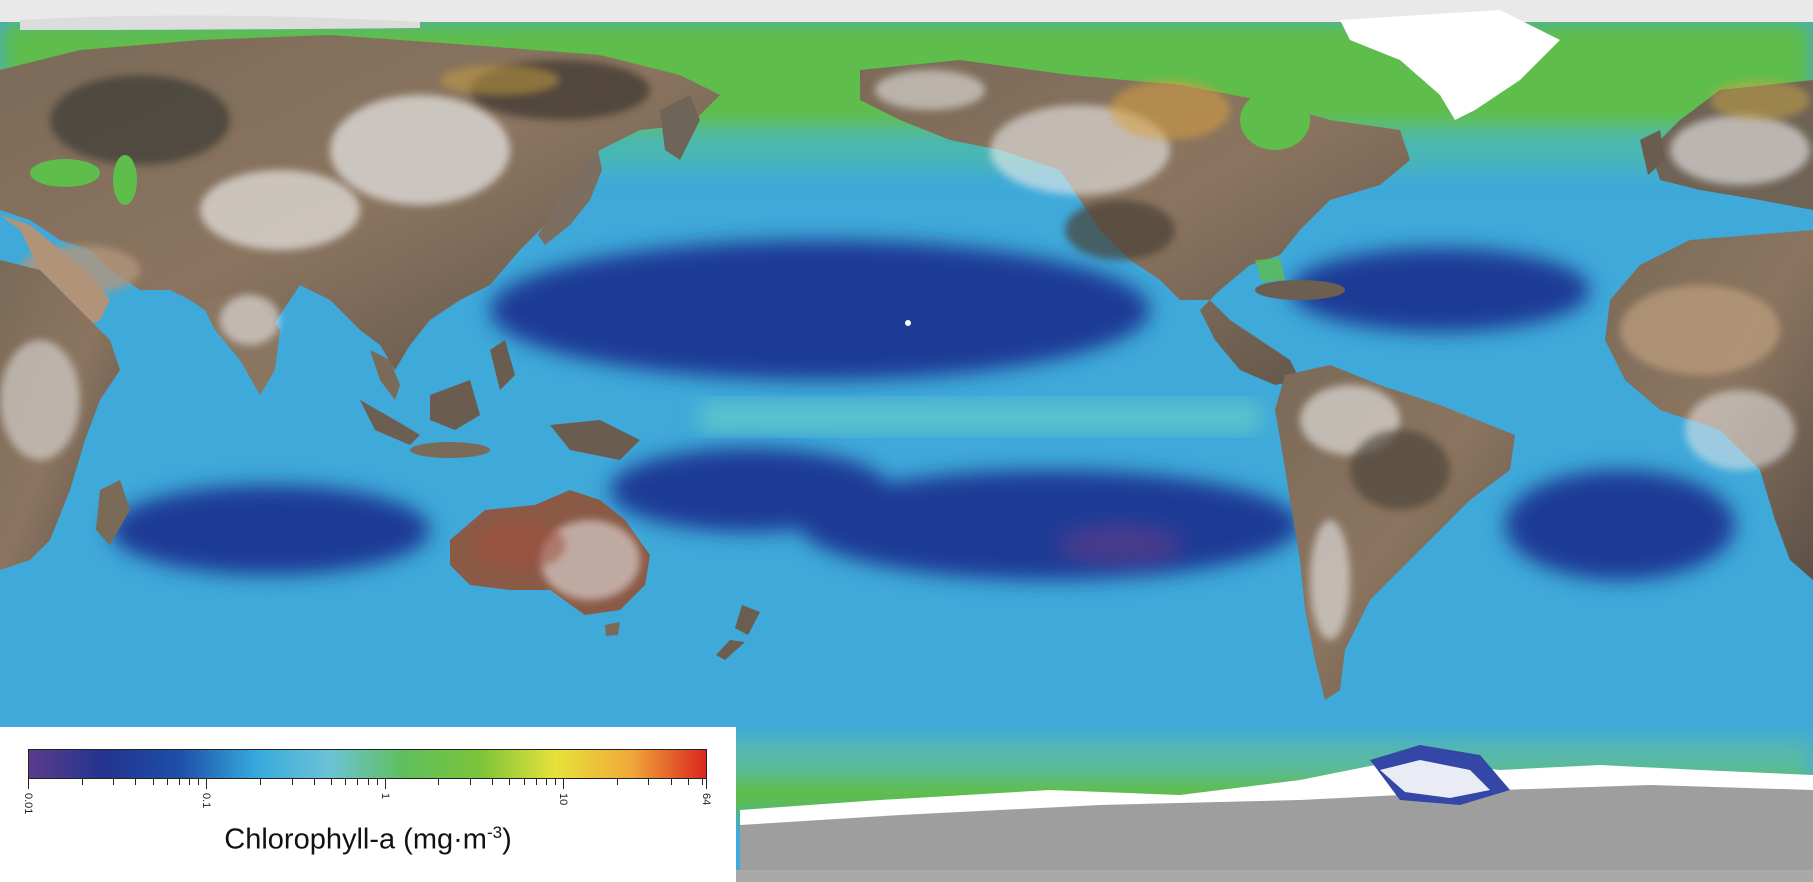 The width and height of the screenshot is (1813, 882). Describe the element at coordinates (367, 764) in the screenshot. I see `colorbar` at that location.